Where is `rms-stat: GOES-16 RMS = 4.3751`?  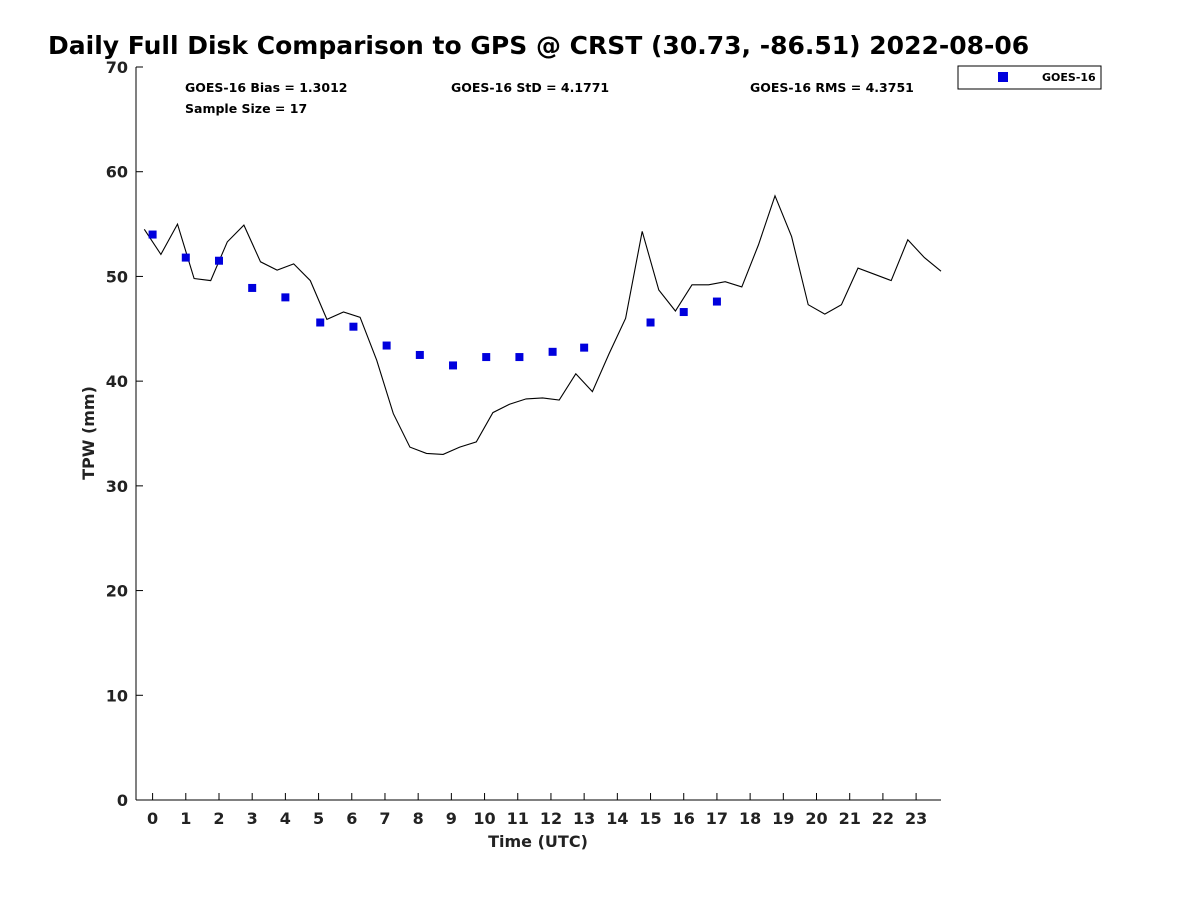
rms-stat: GOES-16 RMS = 4.3751 is located at coordinates (832, 87).